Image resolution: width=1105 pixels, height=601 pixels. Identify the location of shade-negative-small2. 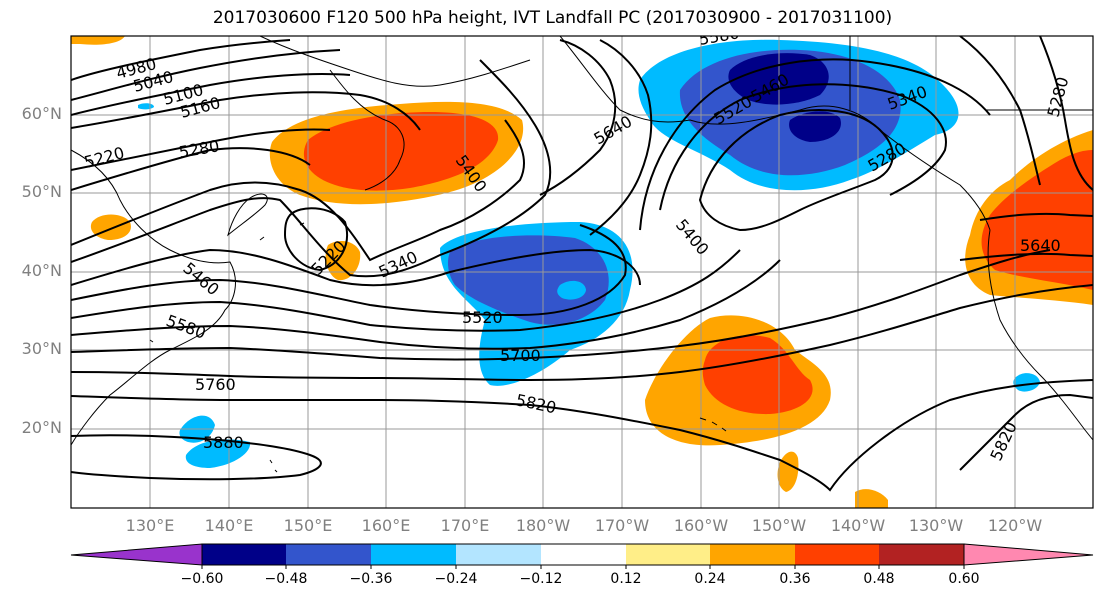
(218, 453).